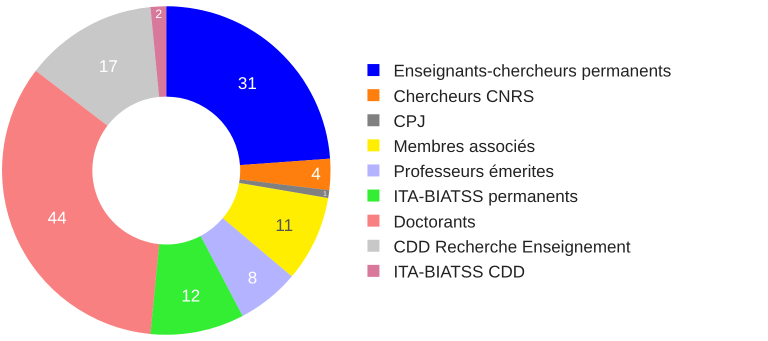 Image resolution: width=768 pixels, height=341 pixels. I want to click on legend-label: CPJ, so click(409, 121).